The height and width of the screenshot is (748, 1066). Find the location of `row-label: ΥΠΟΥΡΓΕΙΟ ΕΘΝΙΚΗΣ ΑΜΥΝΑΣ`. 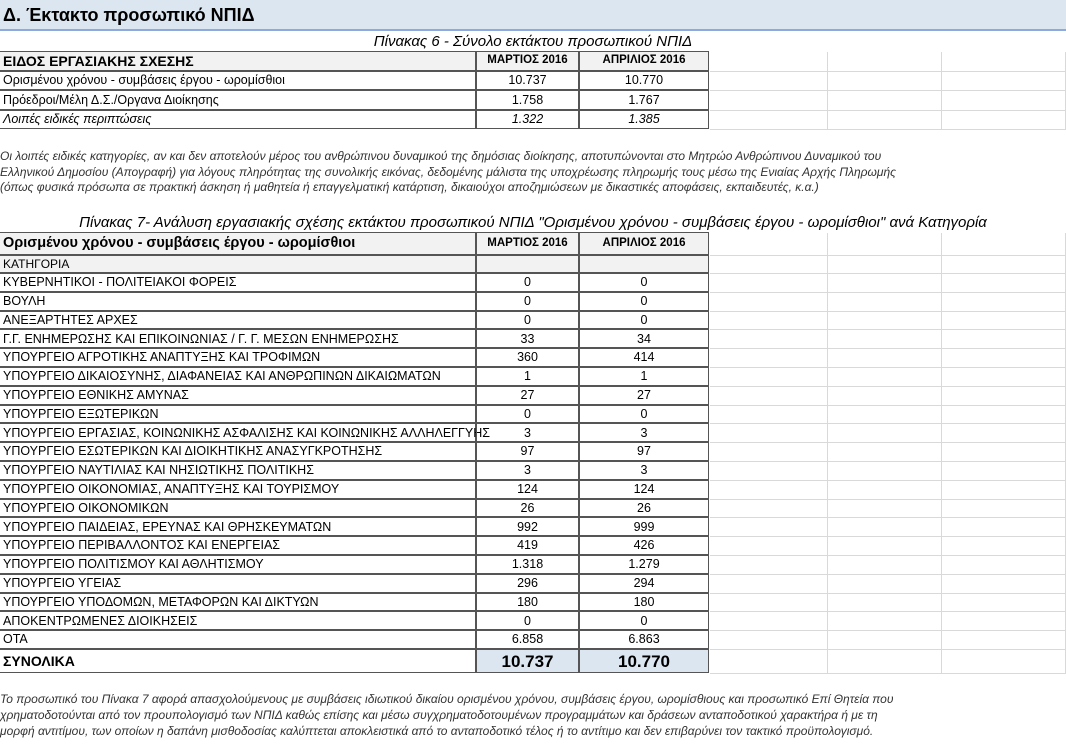

row-label: ΥΠΟΥΡΓΕΙΟ ΕΘΝΙΚΗΣ ΑΜΥΝΑΣ is located at coordinates (238, 395).